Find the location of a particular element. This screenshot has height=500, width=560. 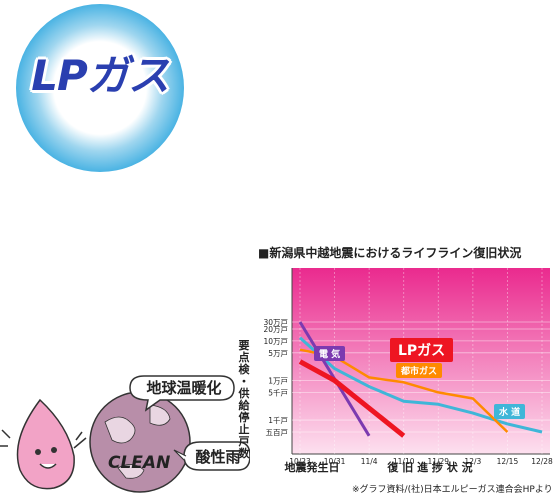

legend-label-lp-gas: LPガス is located at coordinates (422, 350).